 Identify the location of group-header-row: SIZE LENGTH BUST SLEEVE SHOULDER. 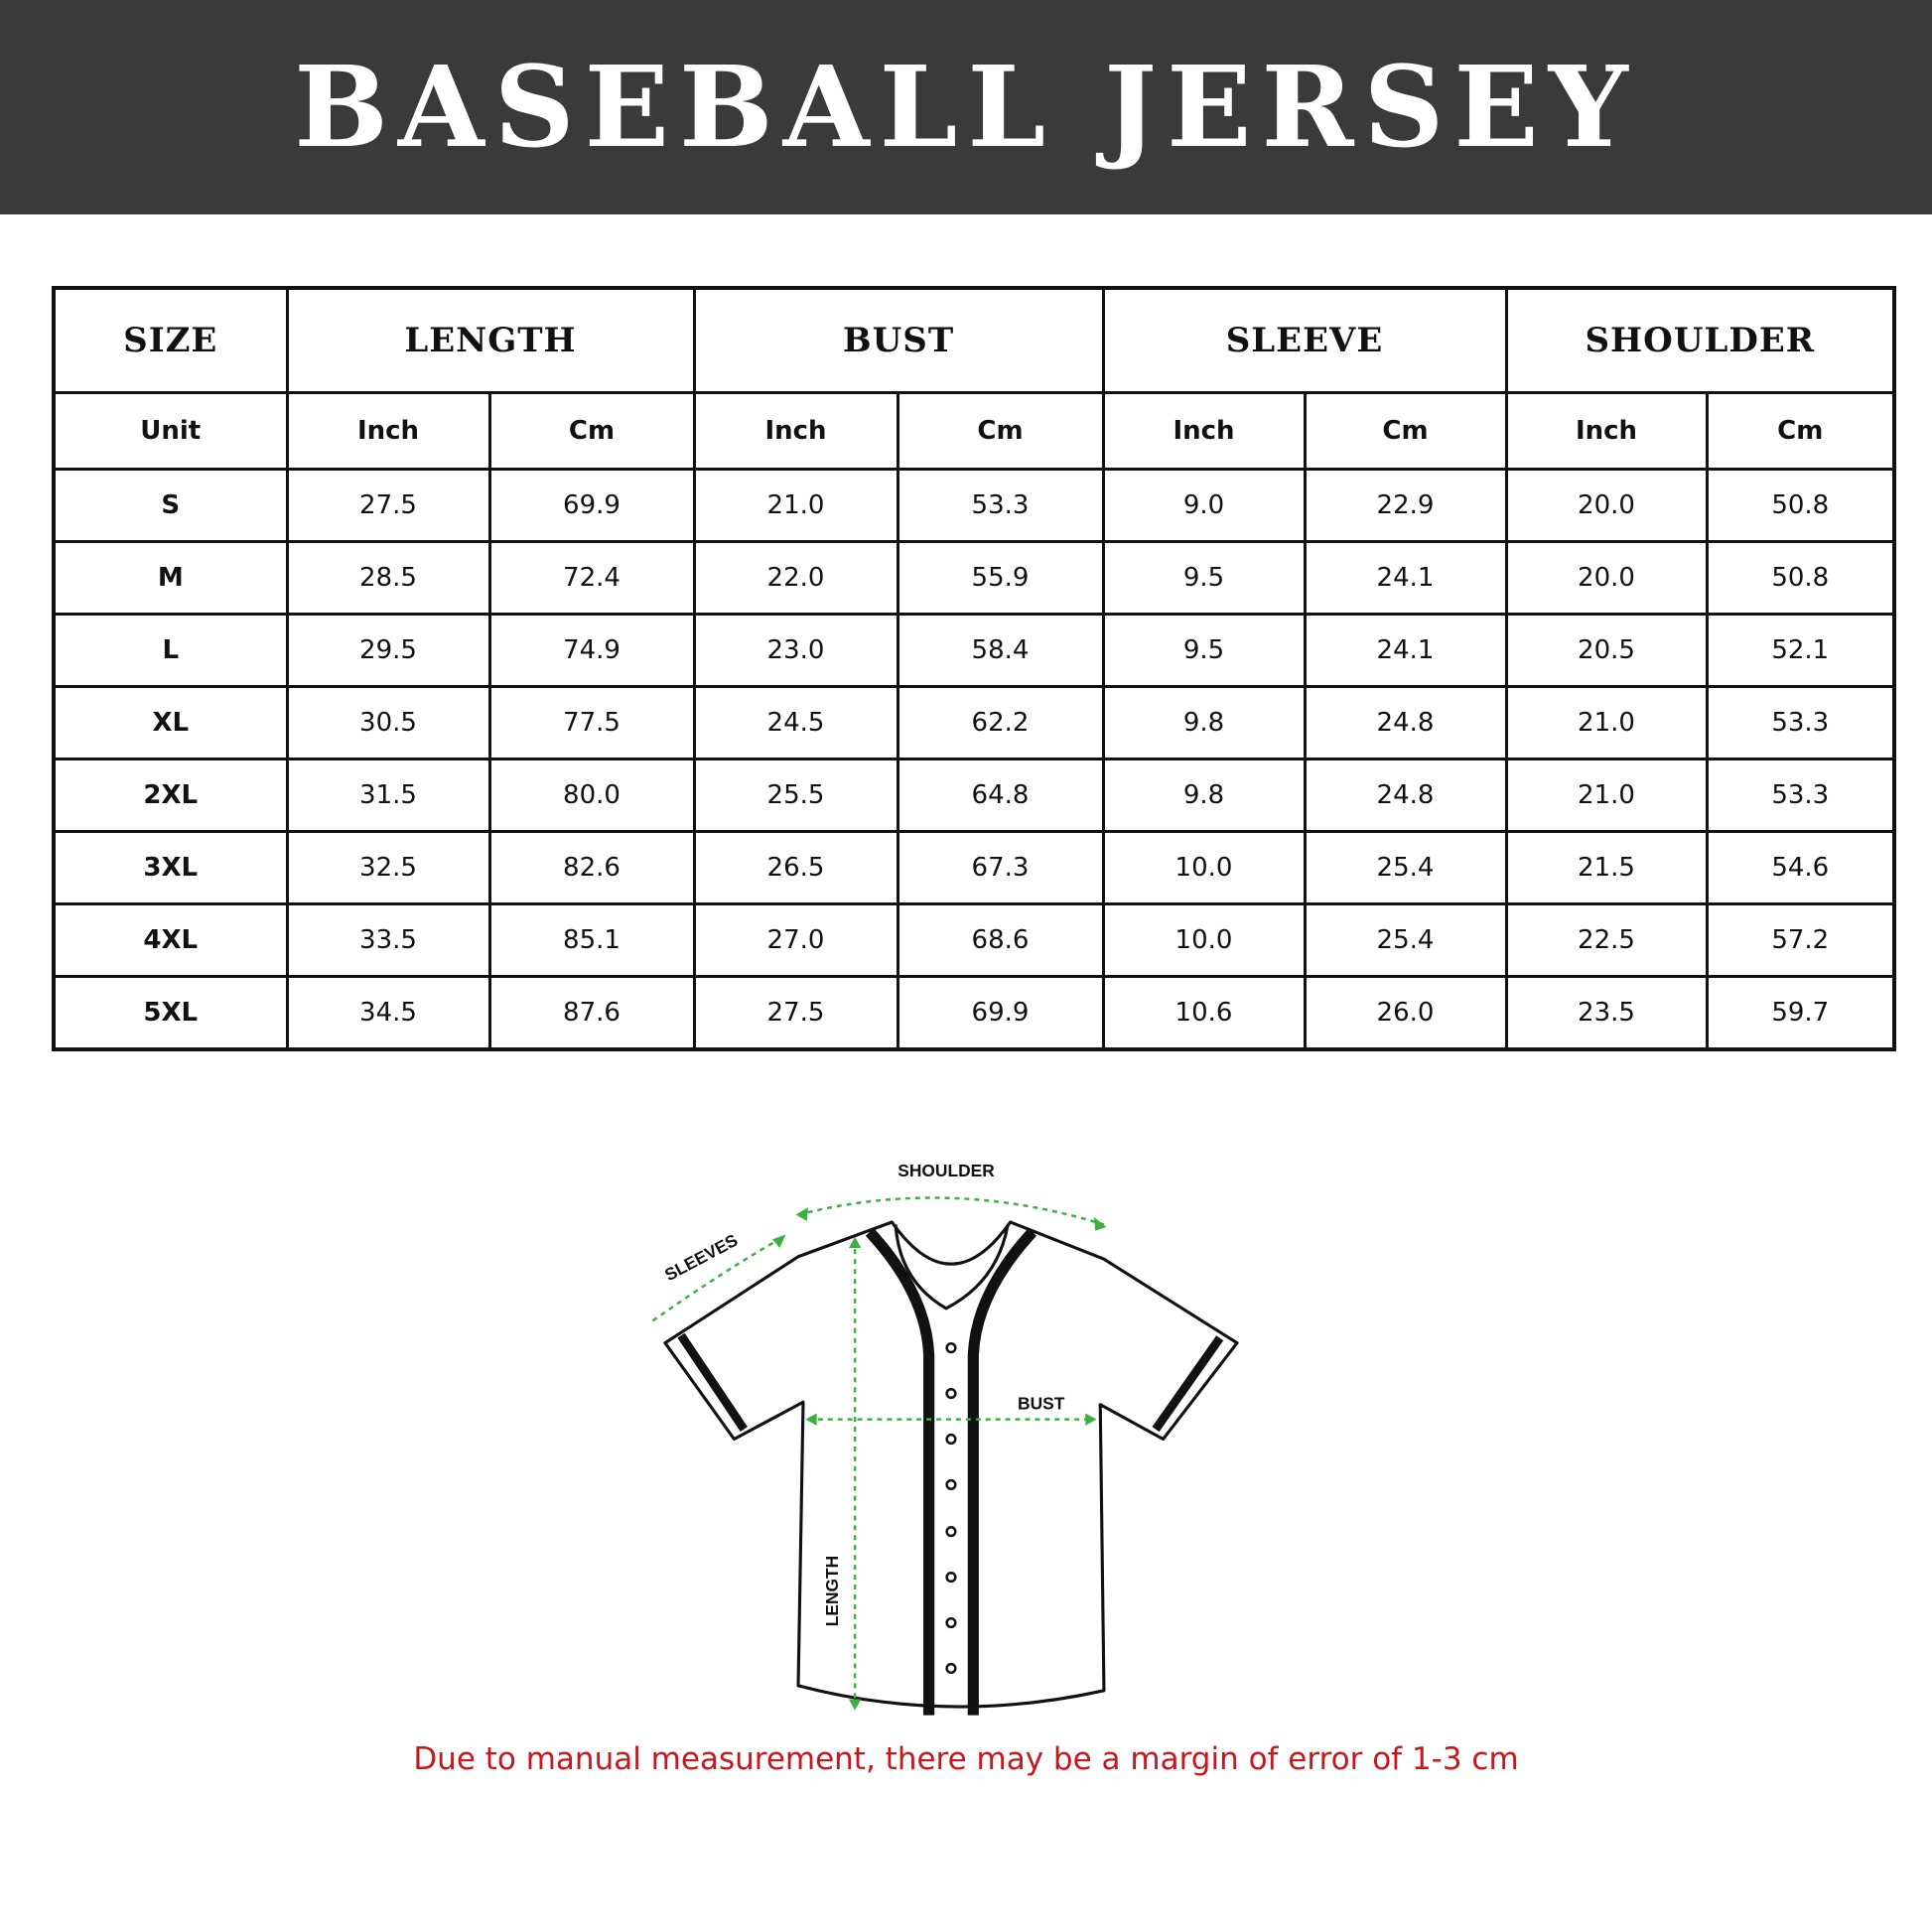
(974, 340).